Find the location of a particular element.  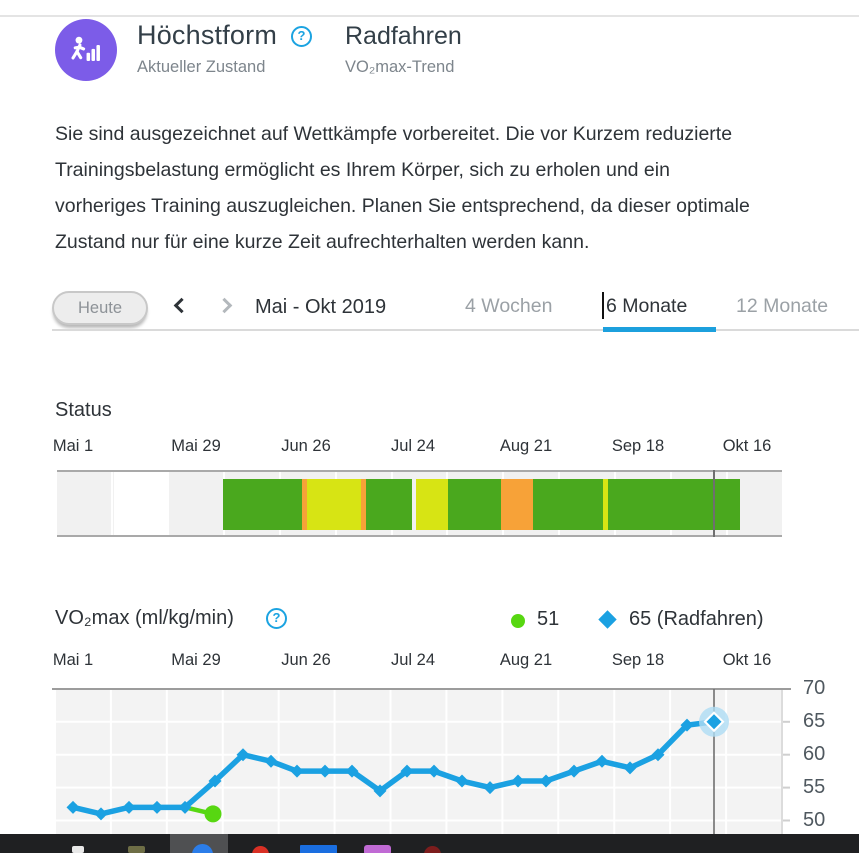

date-range-label: Mai - Okt 2019 is located at coordinates (321, 307).